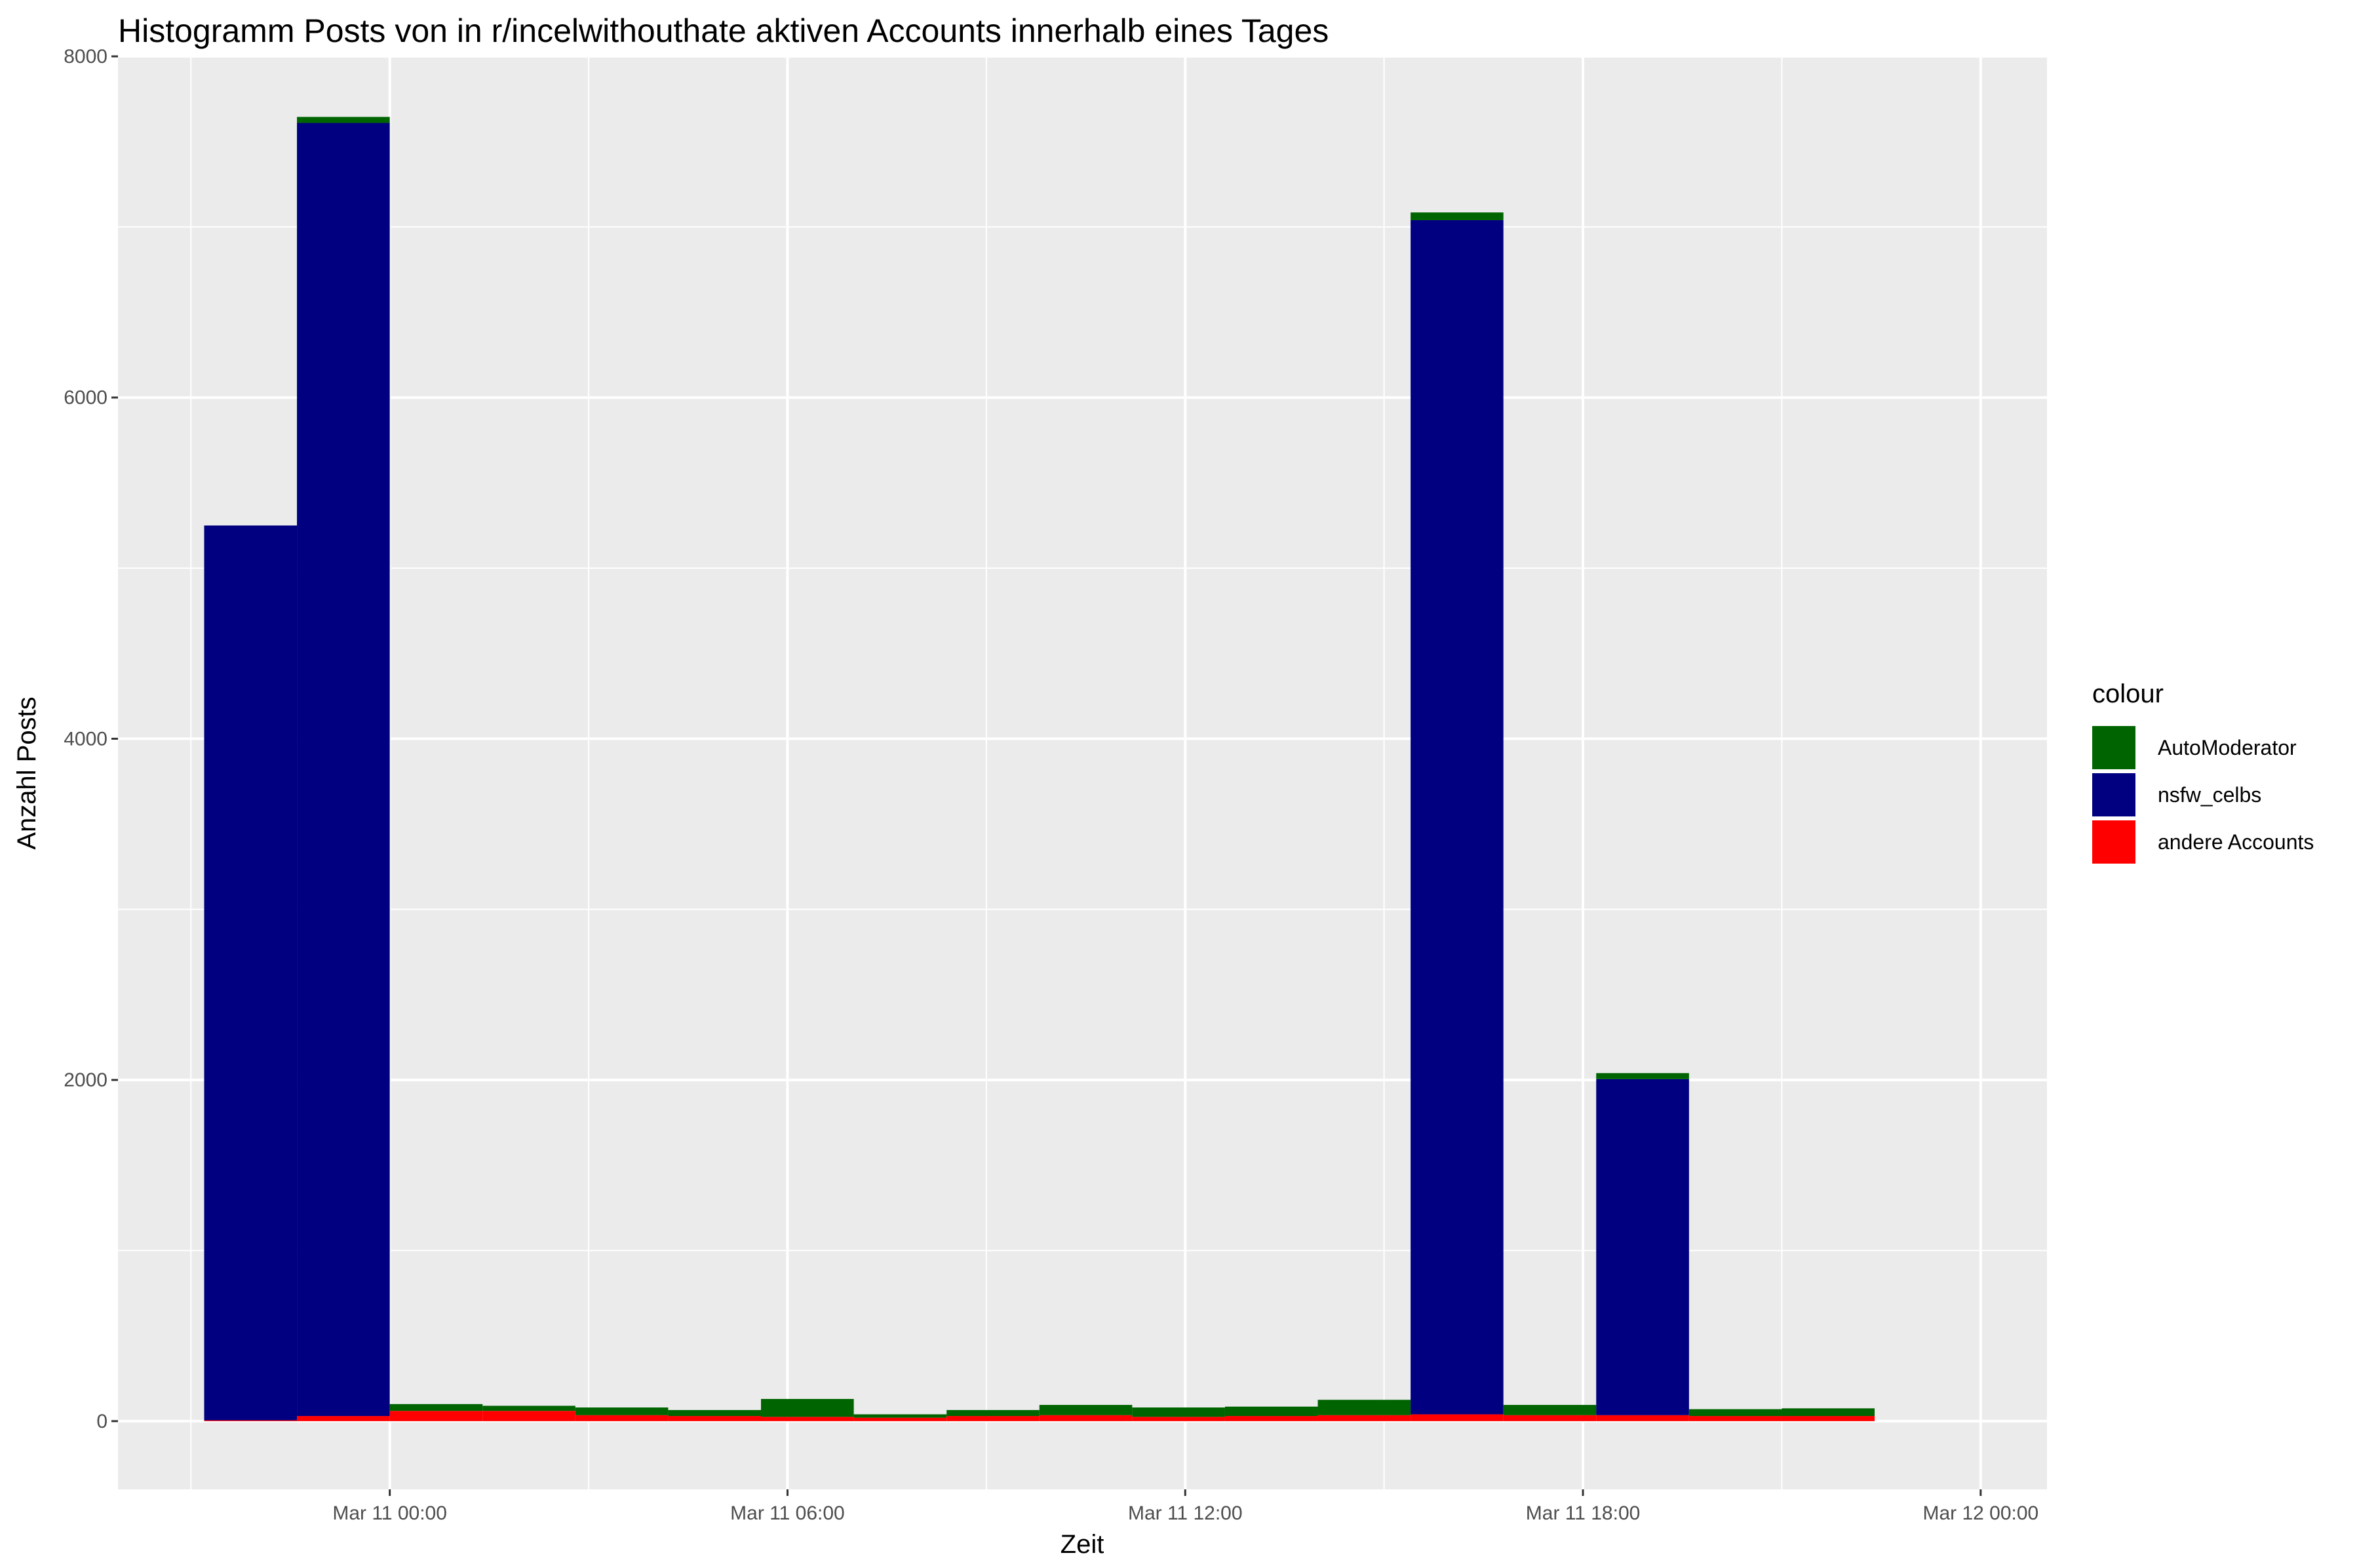  I want to click on x-tick-label-4: Mar 12 00:00, so click(1980, 1513).